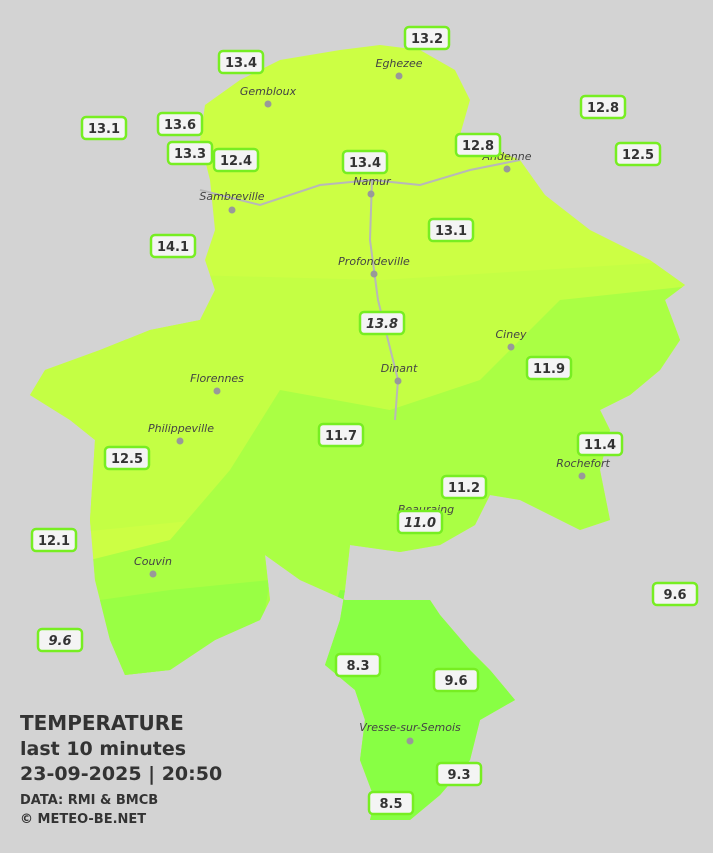 This screenshot has height=853, width=713. What do you see at coordinates (181, 428) in the screenshot?
I see `city-name: Philippeville` at bounding box center [181, 428].